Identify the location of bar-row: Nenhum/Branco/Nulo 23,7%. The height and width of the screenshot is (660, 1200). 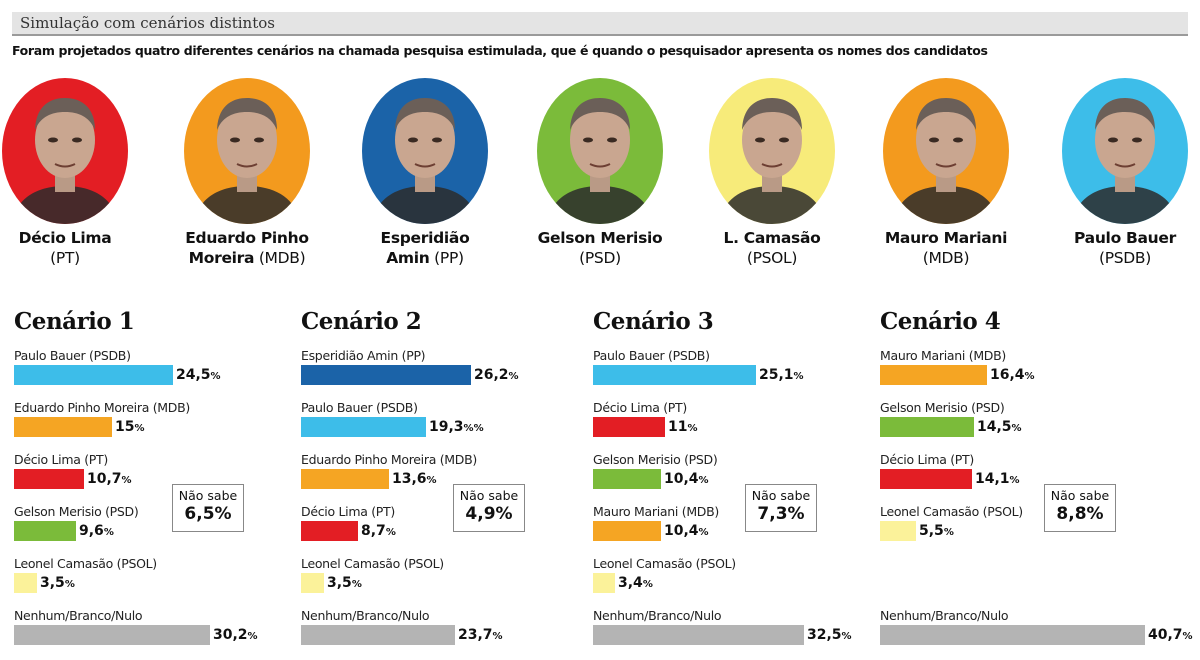
(451, 628).